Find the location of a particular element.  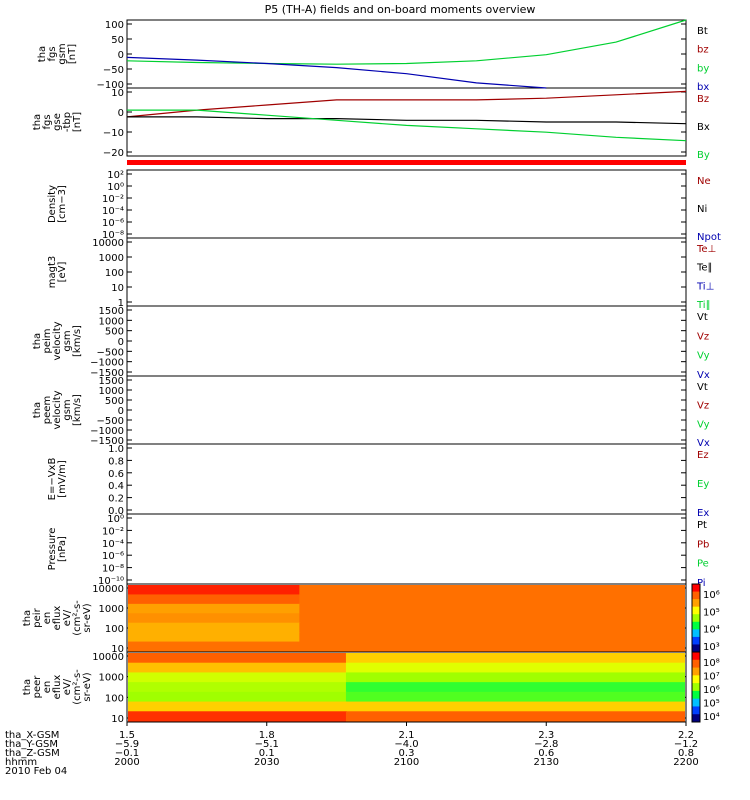

ylabel-line: velocity is located at coordinates (57, 409).